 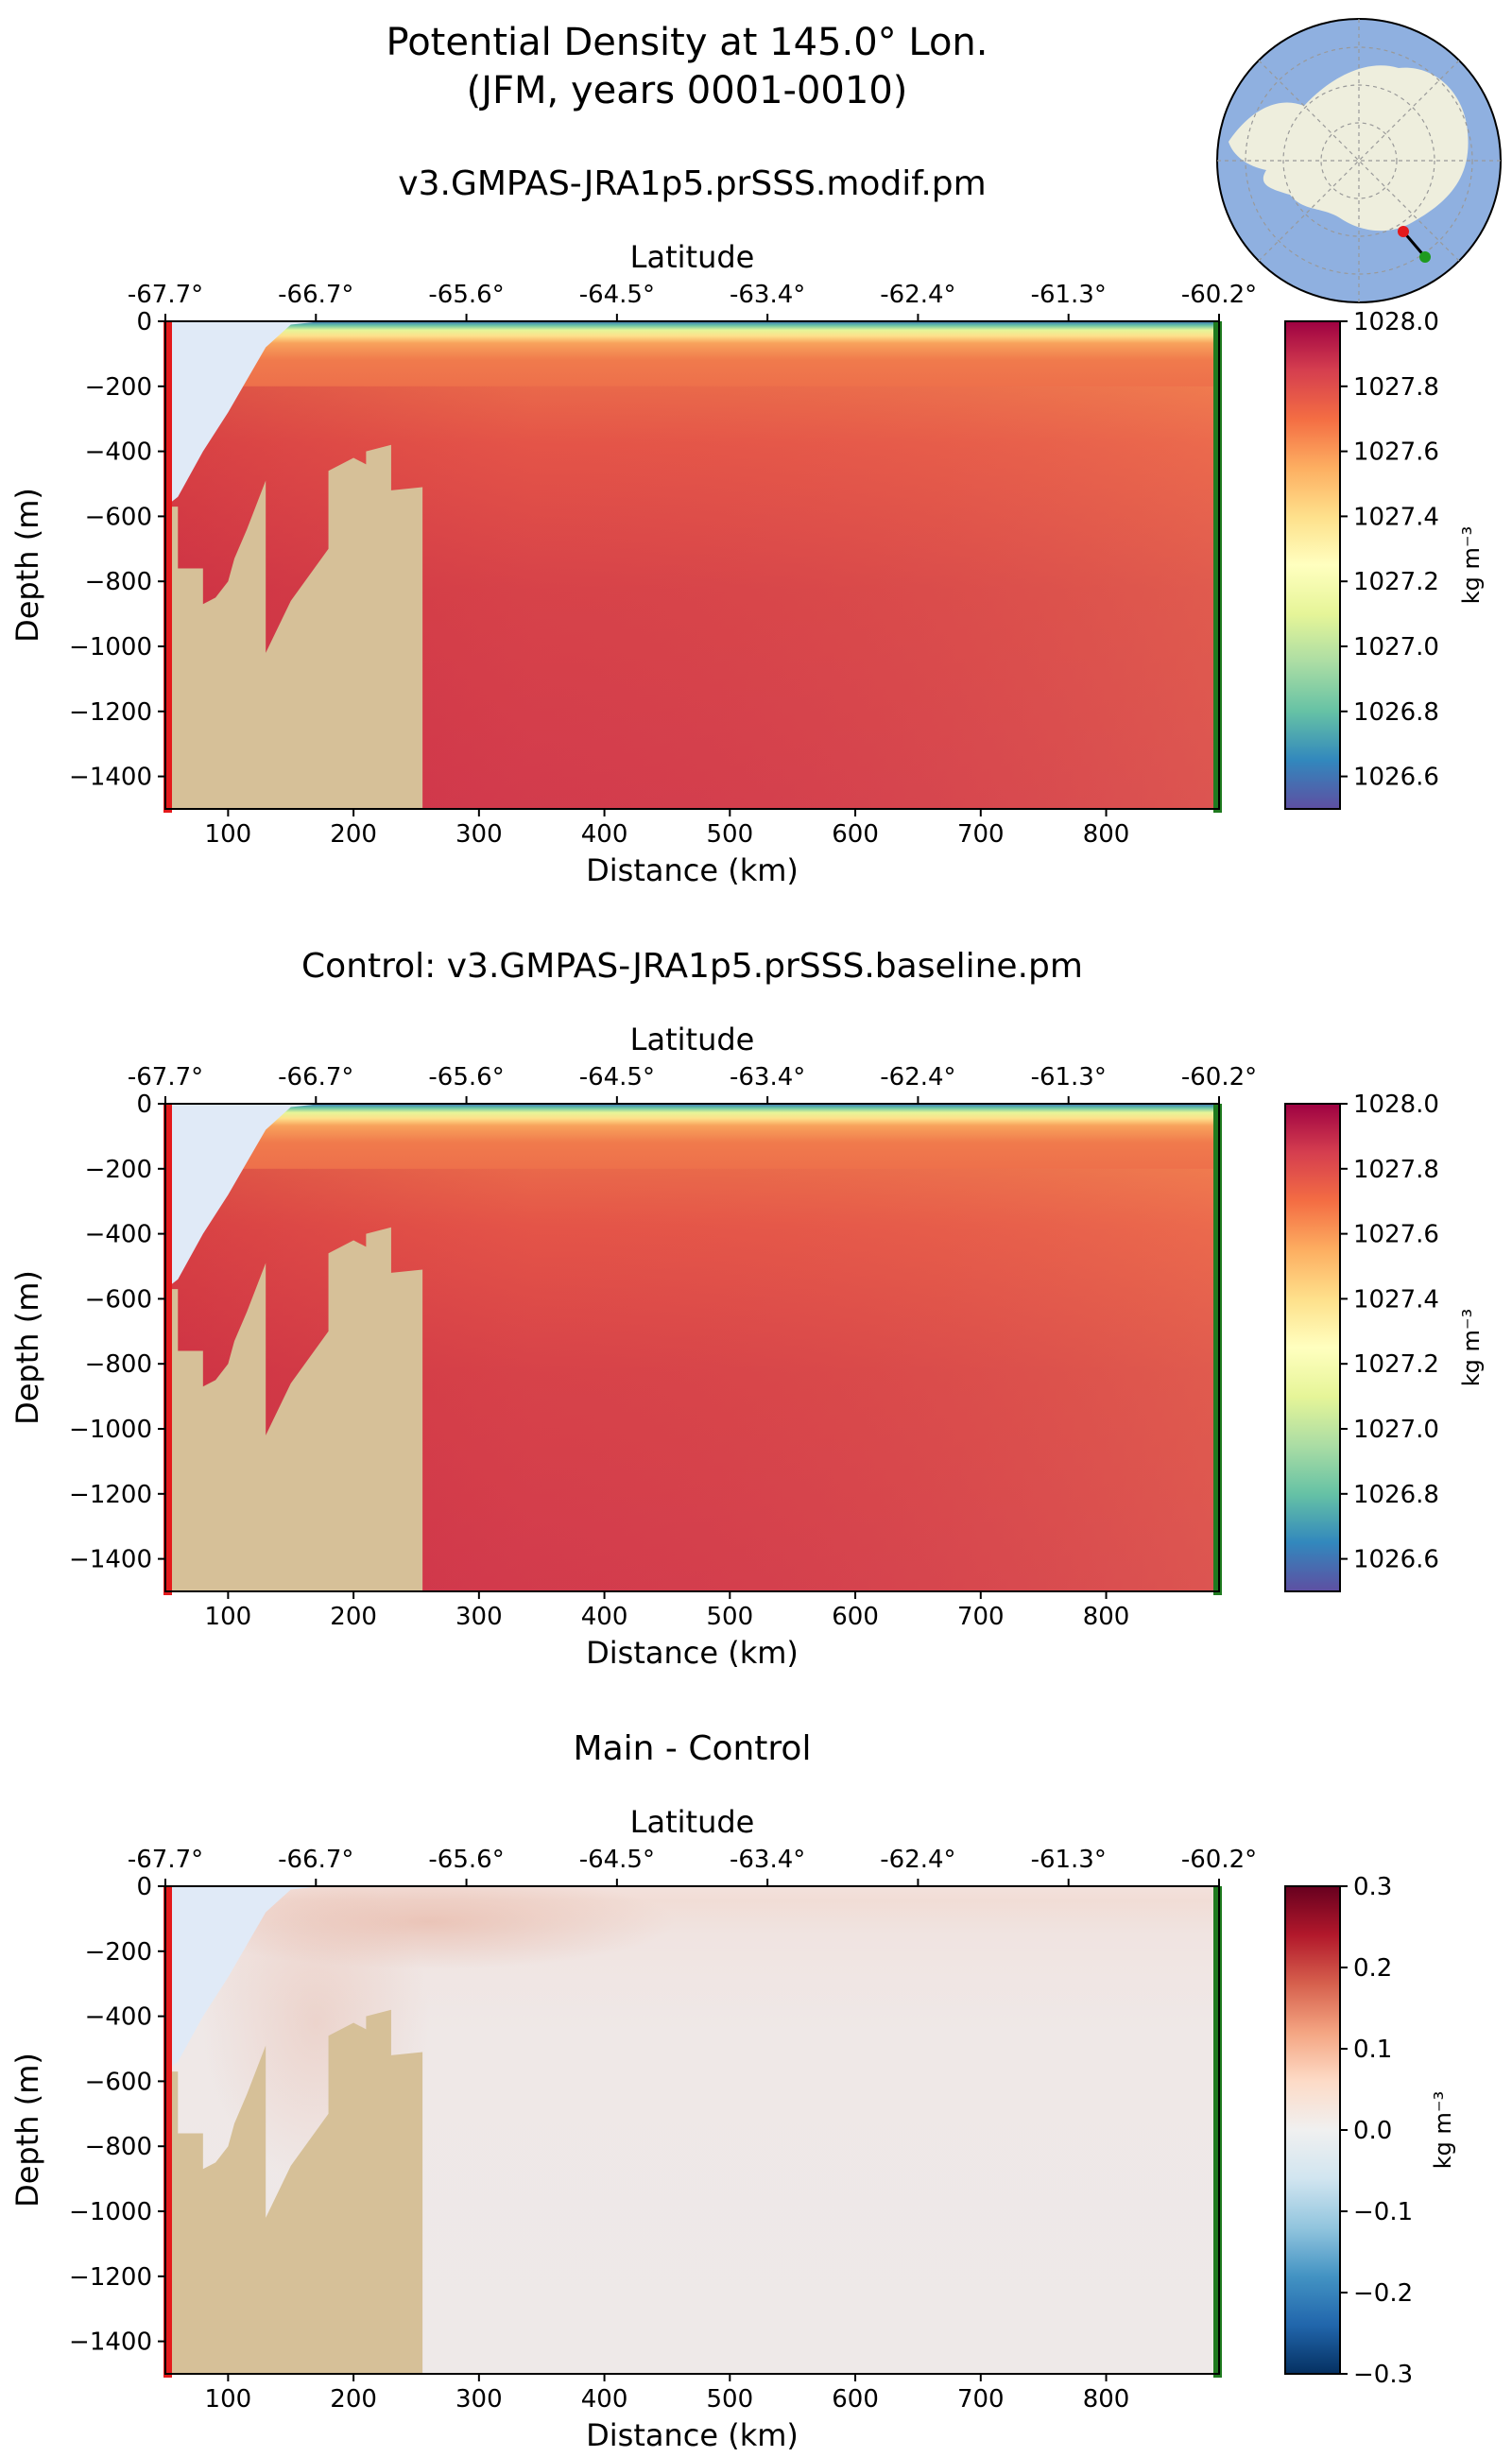 What do you see at coordinates (1383, 2293) in the screenshot?
I see `colorbar-tick-label: −0.2` at bounding box center [1383, 2293].